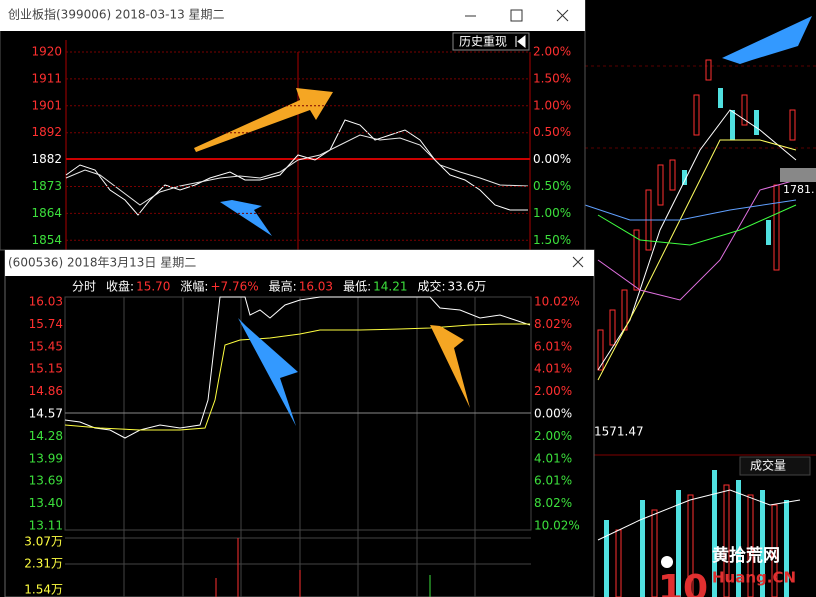 Image resolution: width=816 pixels, height=597 pixels. What do you see at coordinates (46, 105) in the screenshot?
I see `price-label: 1901` at bounding box center [46, 105].